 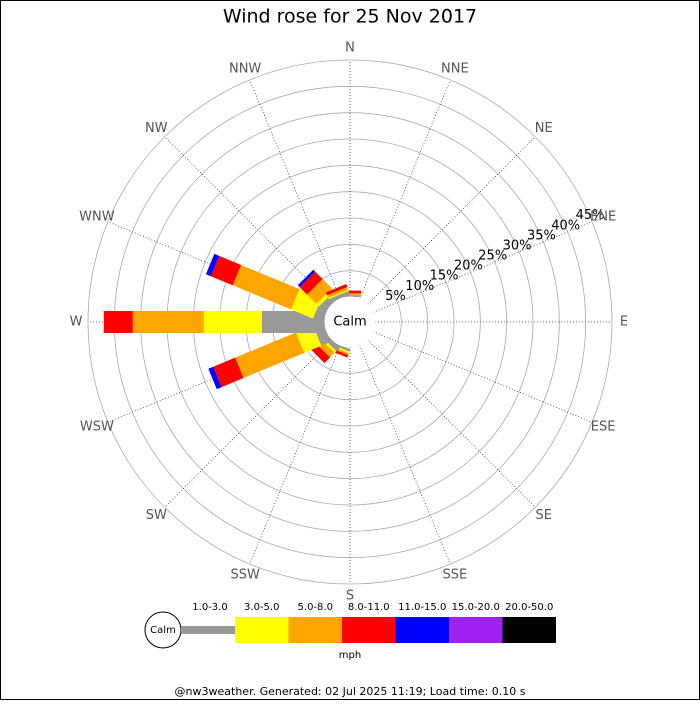 I want to click on direction-label: ENE, so click(x=603, y=217).